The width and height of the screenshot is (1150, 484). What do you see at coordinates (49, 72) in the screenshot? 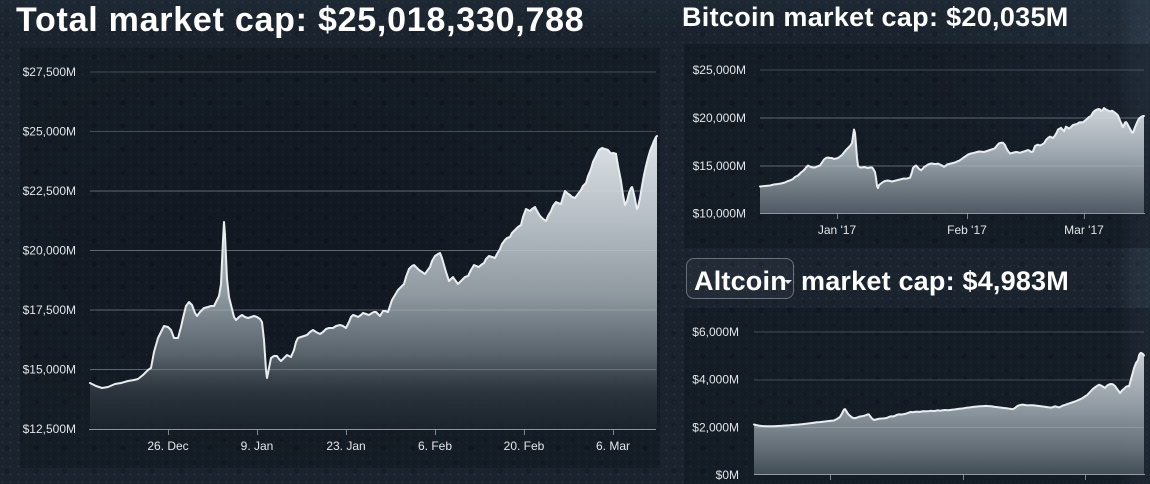
I see `svg-text: $27,500M` at bounding box center [49, 72].